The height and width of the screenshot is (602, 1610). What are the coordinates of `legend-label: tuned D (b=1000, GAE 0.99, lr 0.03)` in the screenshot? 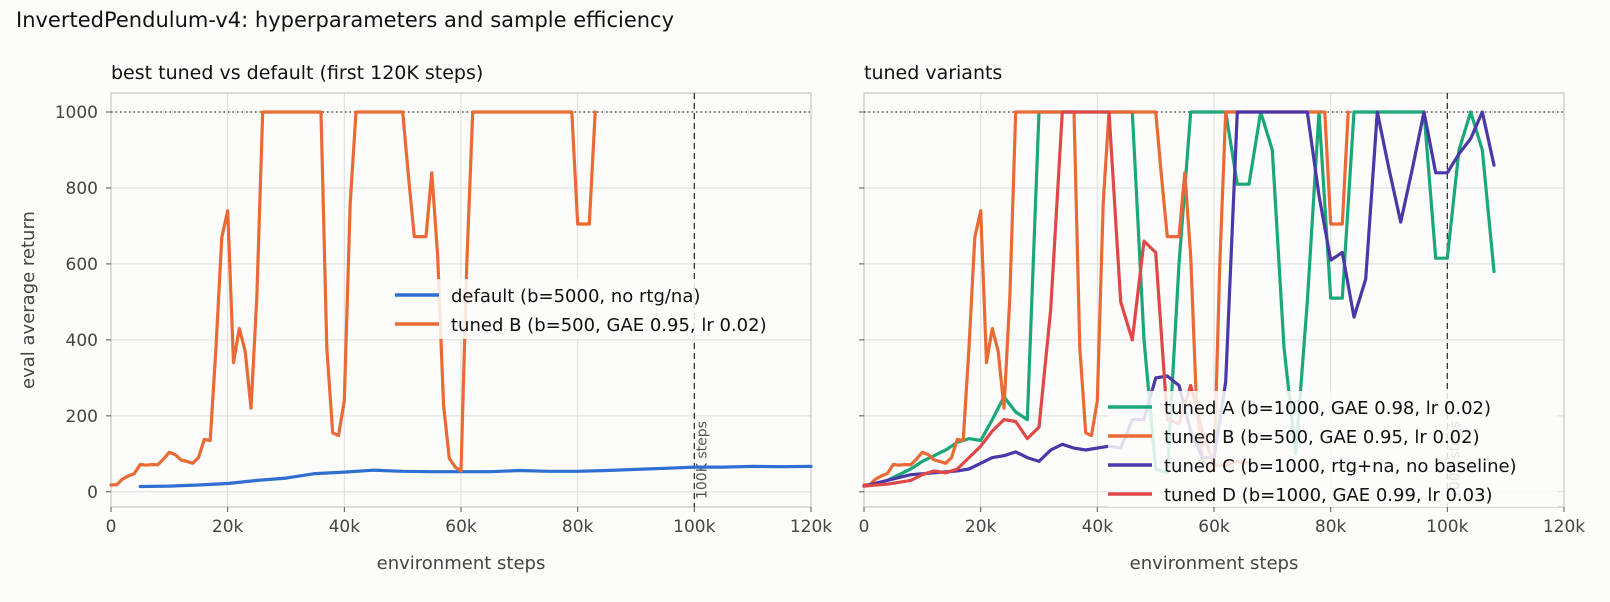 It's located at (1328, 495).